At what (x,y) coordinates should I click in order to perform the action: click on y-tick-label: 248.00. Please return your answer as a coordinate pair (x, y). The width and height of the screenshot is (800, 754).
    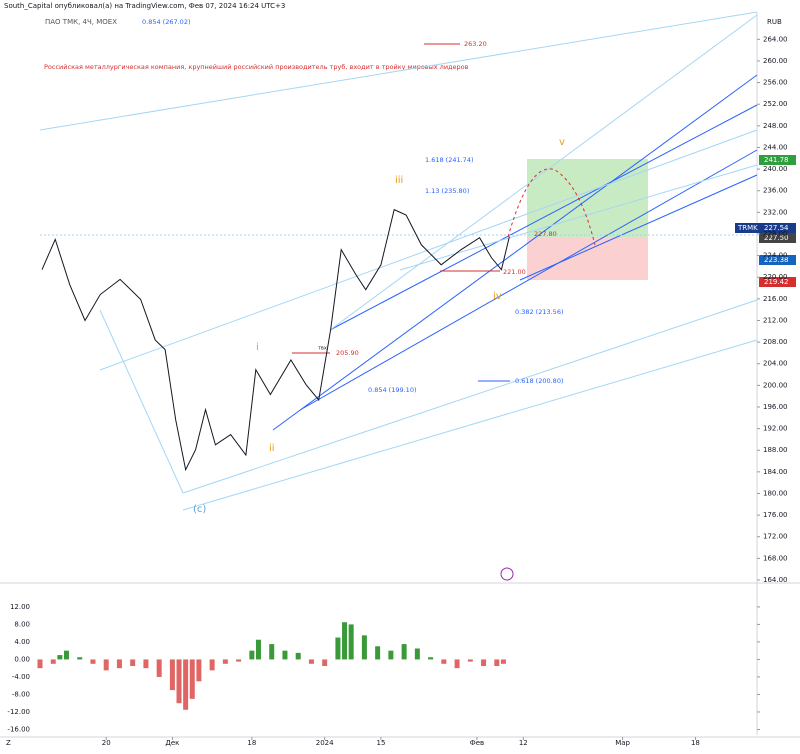
    Looking at the image, I should click on (775, 126).